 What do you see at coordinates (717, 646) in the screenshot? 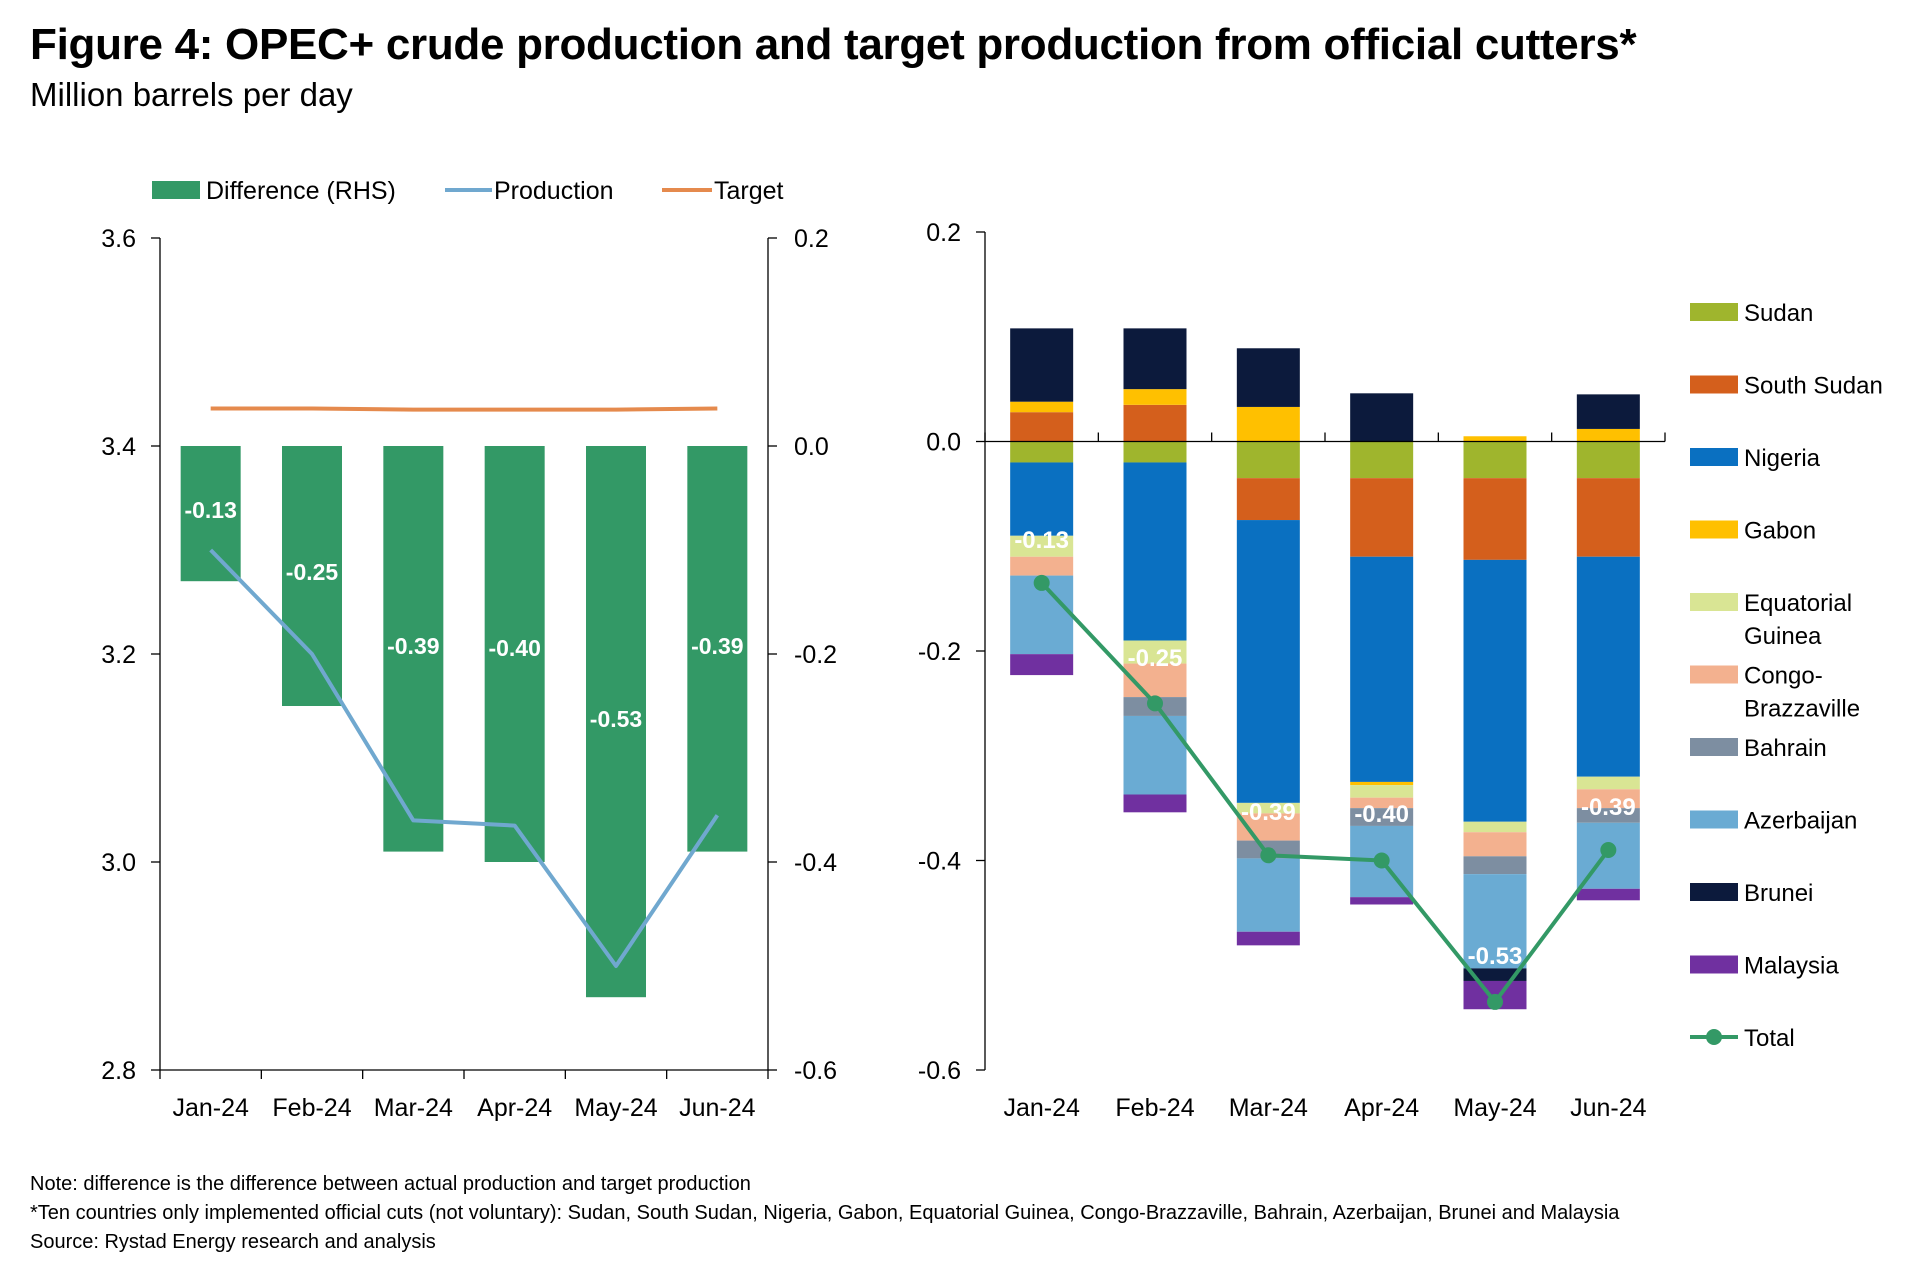
I see `bar-data-label: -0.39` at bounding box center [717, 646].